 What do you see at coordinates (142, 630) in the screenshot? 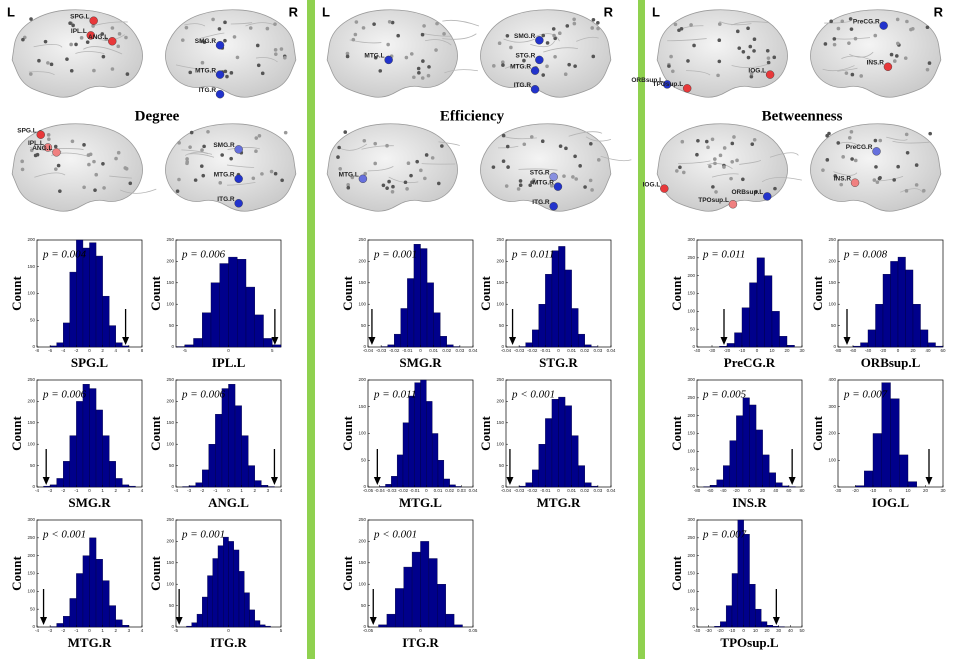
I see `x-tick-label: 4` at bounding box center [142, 630].